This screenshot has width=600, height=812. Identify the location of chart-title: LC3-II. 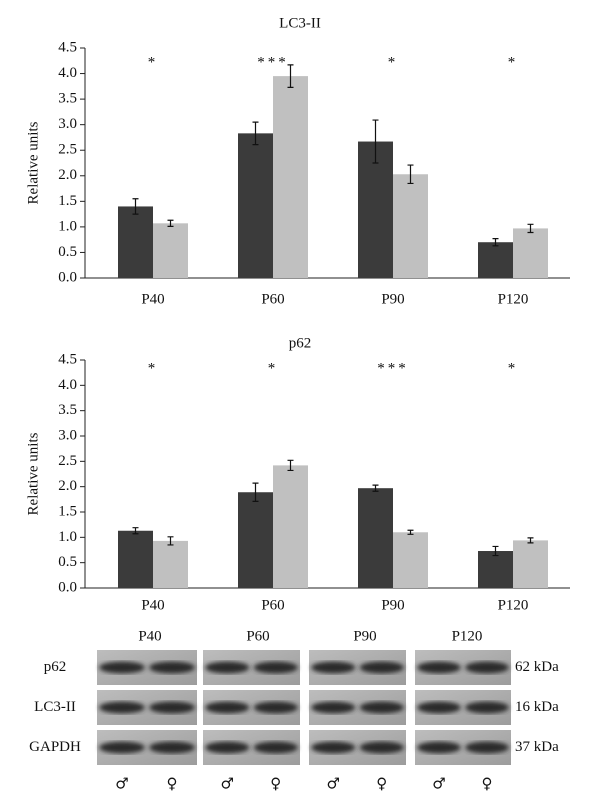
(300, 23).